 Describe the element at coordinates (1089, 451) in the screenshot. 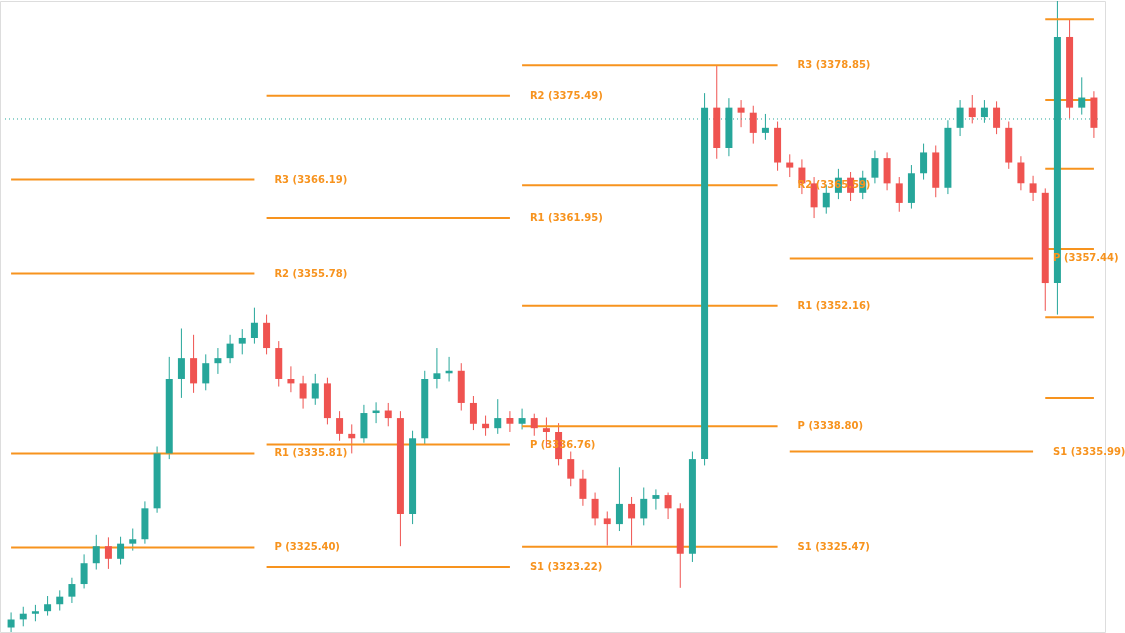

I see `text: S1 (3335.99)` at that location.